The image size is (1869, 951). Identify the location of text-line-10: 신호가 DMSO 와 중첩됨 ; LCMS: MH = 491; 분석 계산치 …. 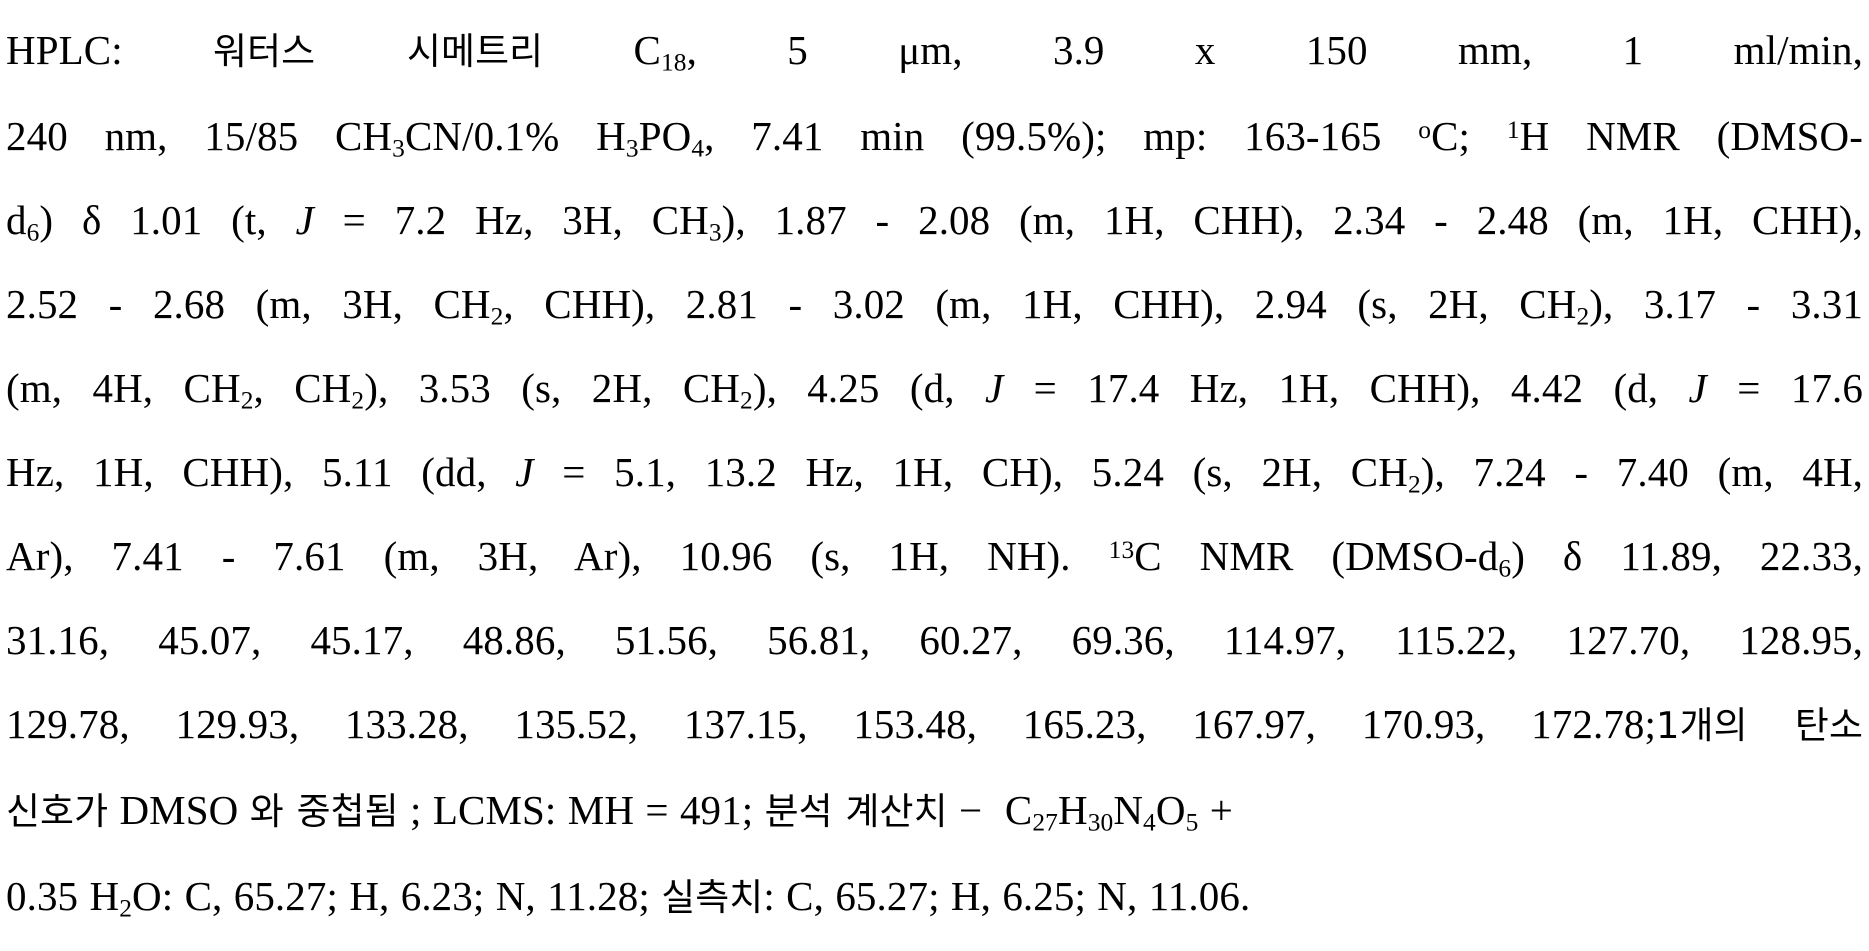
(934, 811).